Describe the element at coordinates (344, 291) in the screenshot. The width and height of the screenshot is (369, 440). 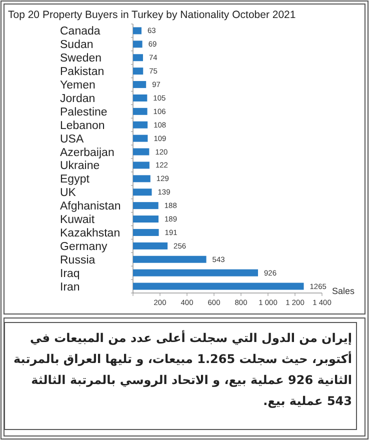
I see `x-axis-title: Sales` at that location.